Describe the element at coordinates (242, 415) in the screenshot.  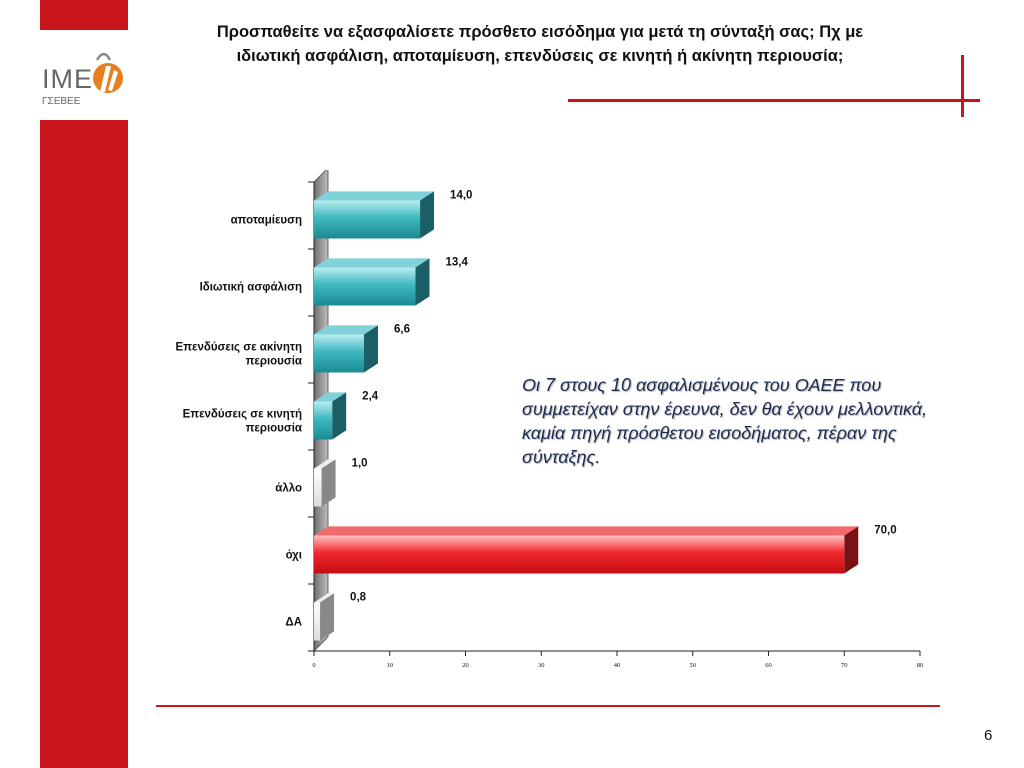
I see `category-label: Επενδύσεις σε κινητή` at that location.